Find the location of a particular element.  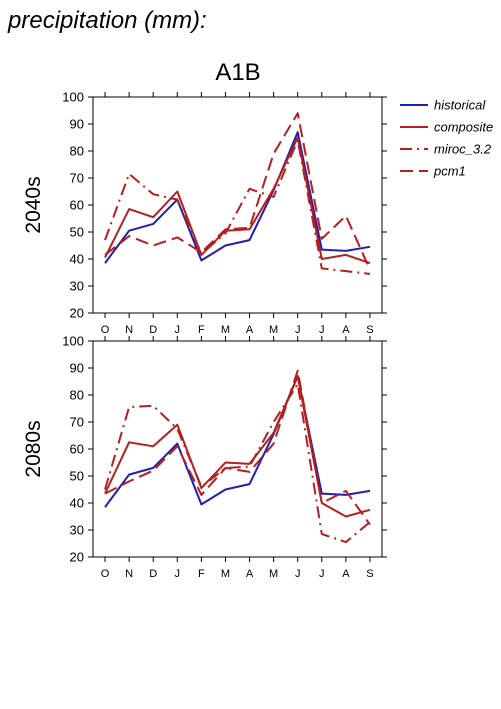

row-label-2080s: 2080s is located at coordinates (33, 448).